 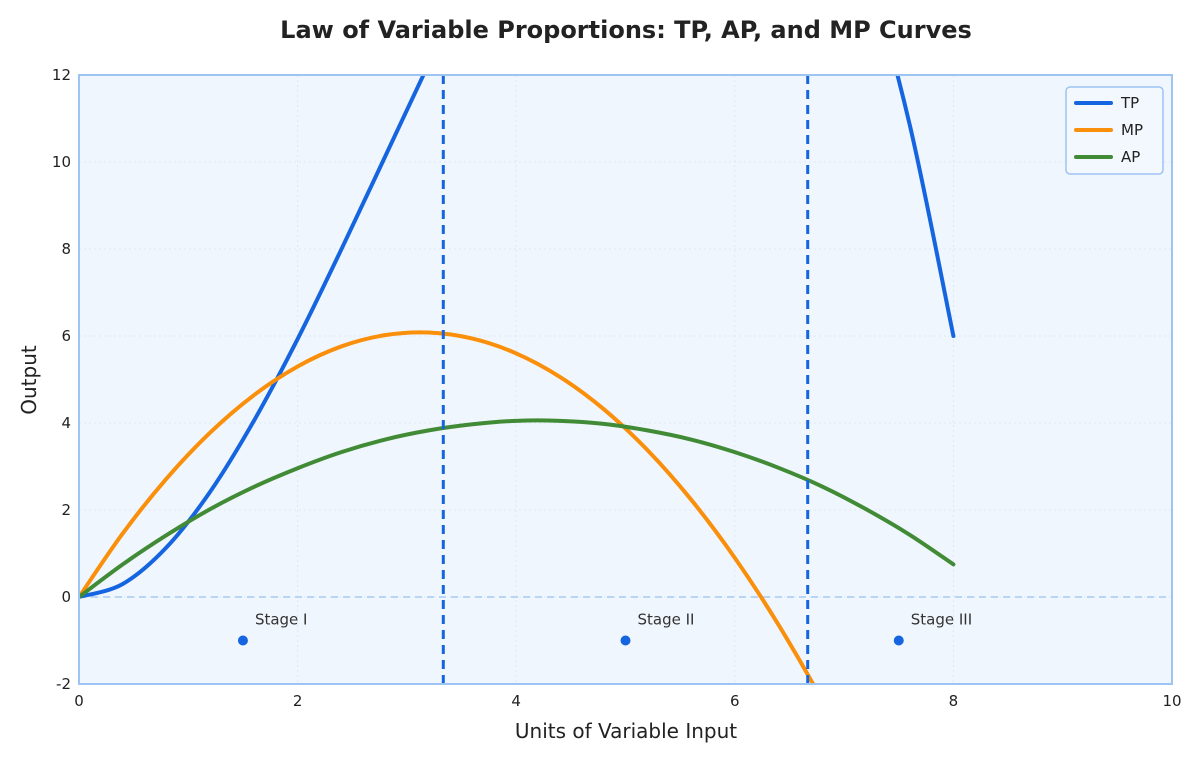 What do you see at coordinates (604, 628) in the screenshot?
I see `annotations-layer: Stage I Stage II Stage III` at bounding box center [604, 628].